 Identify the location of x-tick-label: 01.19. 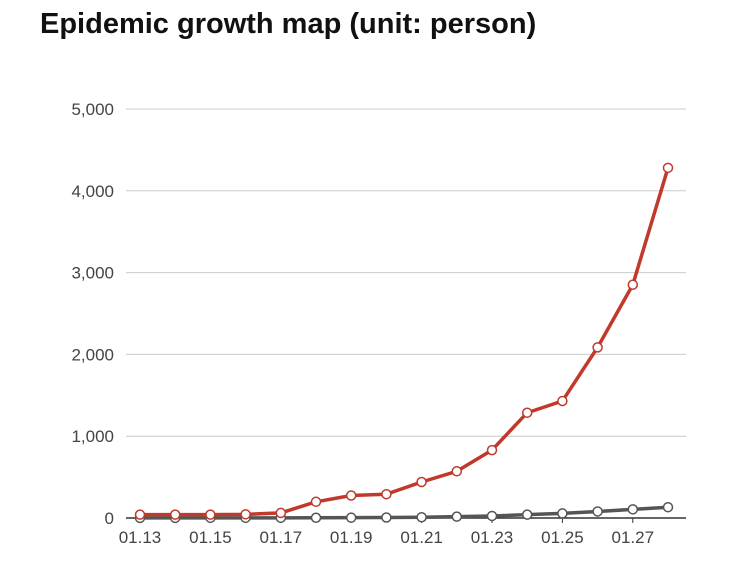
(351, 537).